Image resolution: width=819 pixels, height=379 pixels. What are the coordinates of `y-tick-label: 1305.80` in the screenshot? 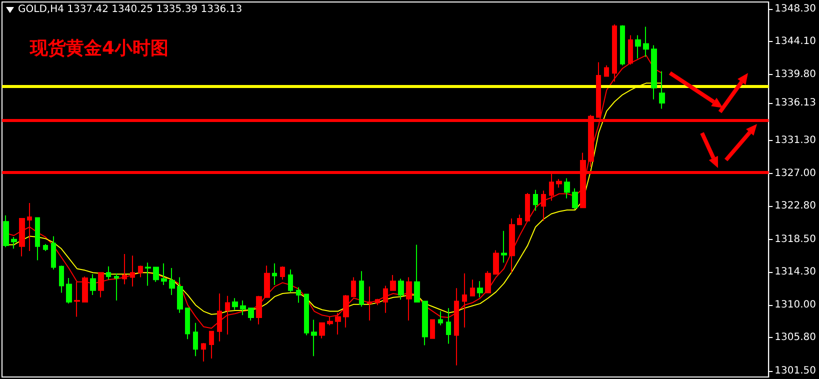 It's located at (795, 338).